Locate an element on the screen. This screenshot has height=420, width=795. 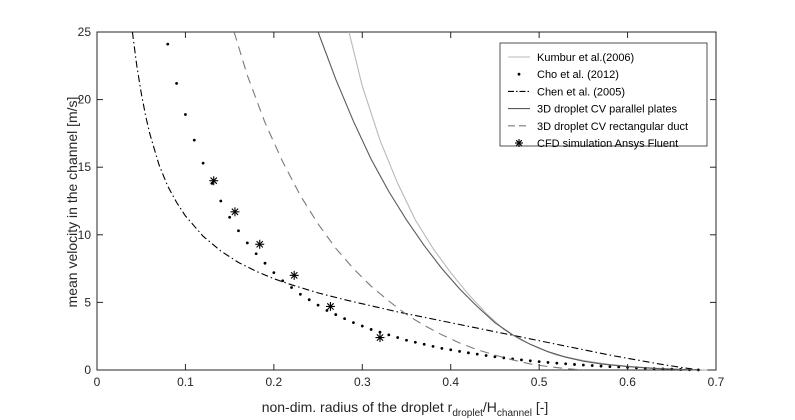
y-tick-label: 0 is located at coordinates (87, 370).